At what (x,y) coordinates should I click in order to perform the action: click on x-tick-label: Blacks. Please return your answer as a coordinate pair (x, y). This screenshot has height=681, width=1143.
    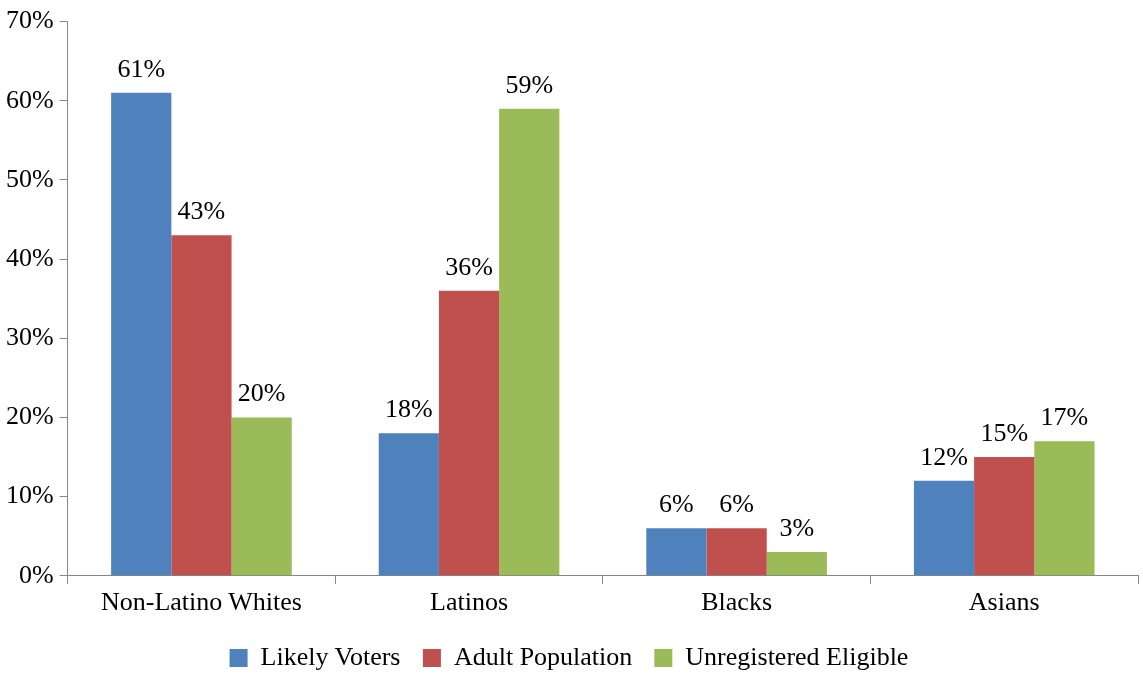
    Looking at the image, I should click on (736, 602).